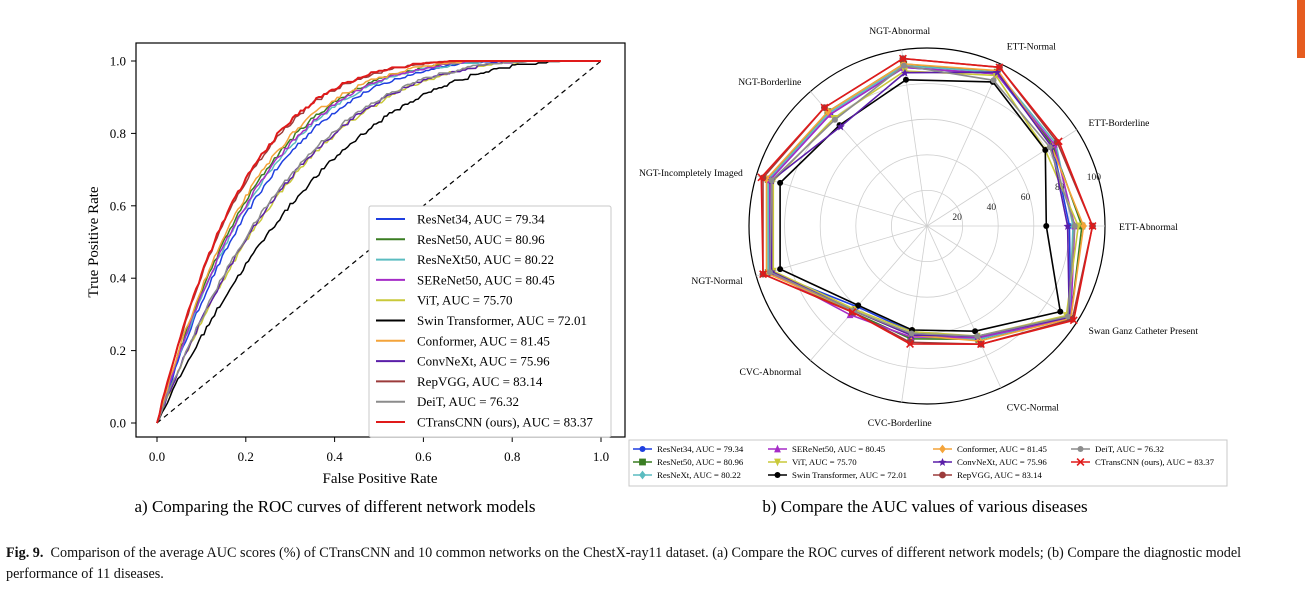 This screenshot has height=592, width=1305. Describe the element at coordinates (423, 456) in the screenshot. I see `roc-x-tick-label: 0.6` at that location.